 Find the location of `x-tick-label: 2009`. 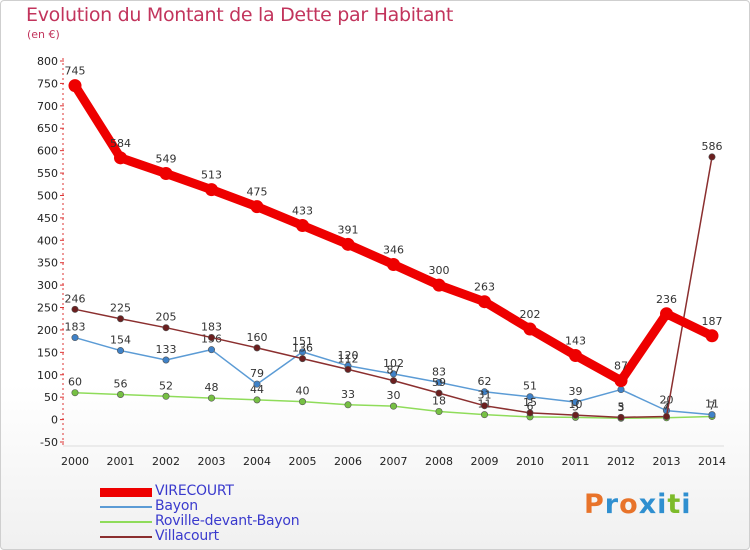

x-tick-label: 2009 is located at coordinates (485, 461).